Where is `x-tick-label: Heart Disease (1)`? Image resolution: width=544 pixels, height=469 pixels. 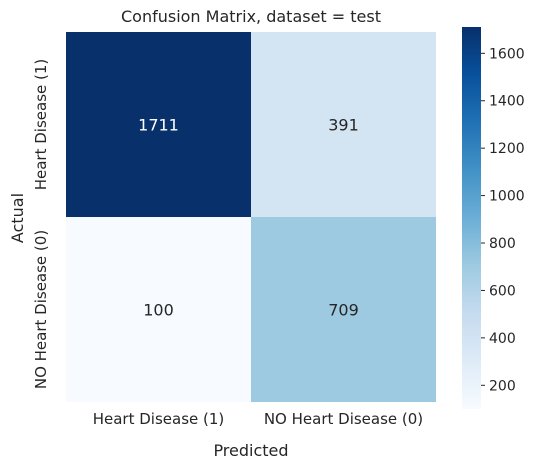
x-tick-label: Heart Disease (1) is located at coordinates (159, 419).